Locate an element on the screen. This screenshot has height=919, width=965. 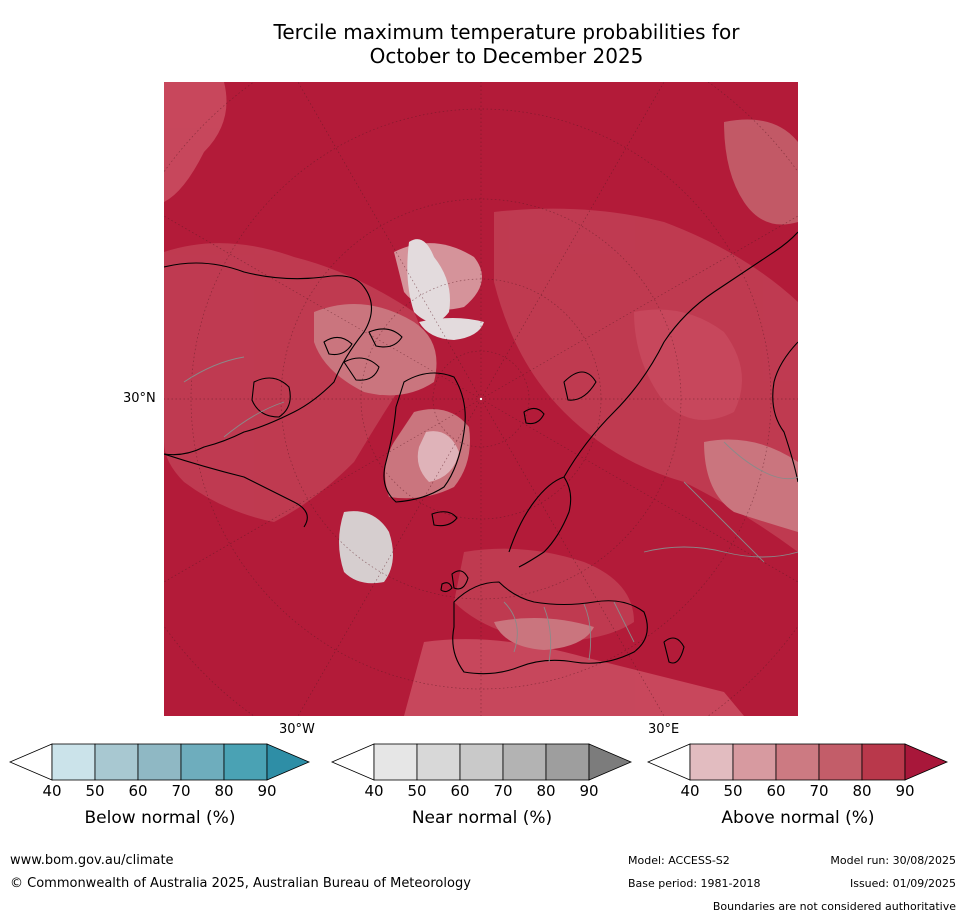
coast-greenland is located at coordinates (424, 437).